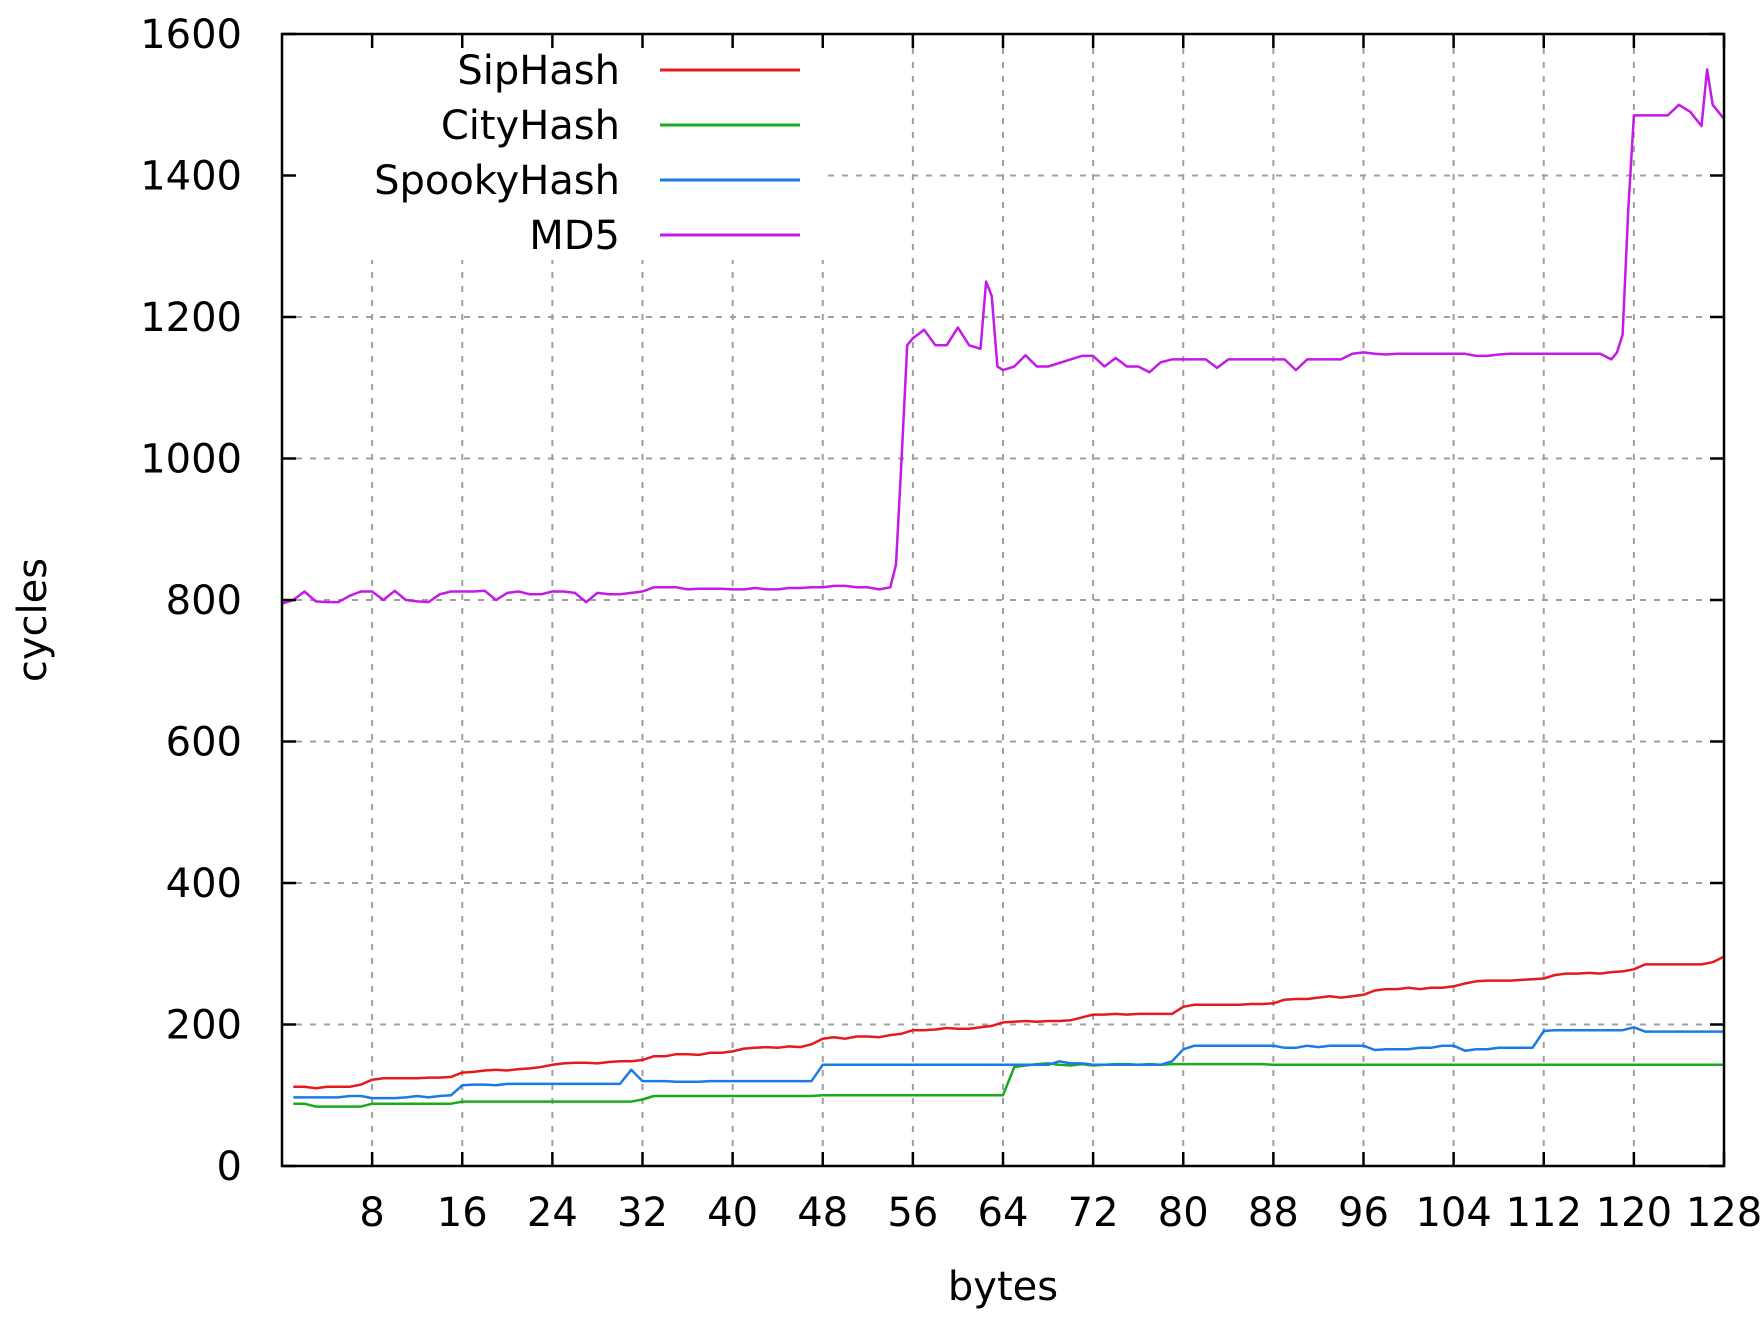 The height and width of the screenshot is (1317, 1763). Describe the element at coordinates (1003, 1213) in the screenshot. I see `x-tick-label: 64` at that location.